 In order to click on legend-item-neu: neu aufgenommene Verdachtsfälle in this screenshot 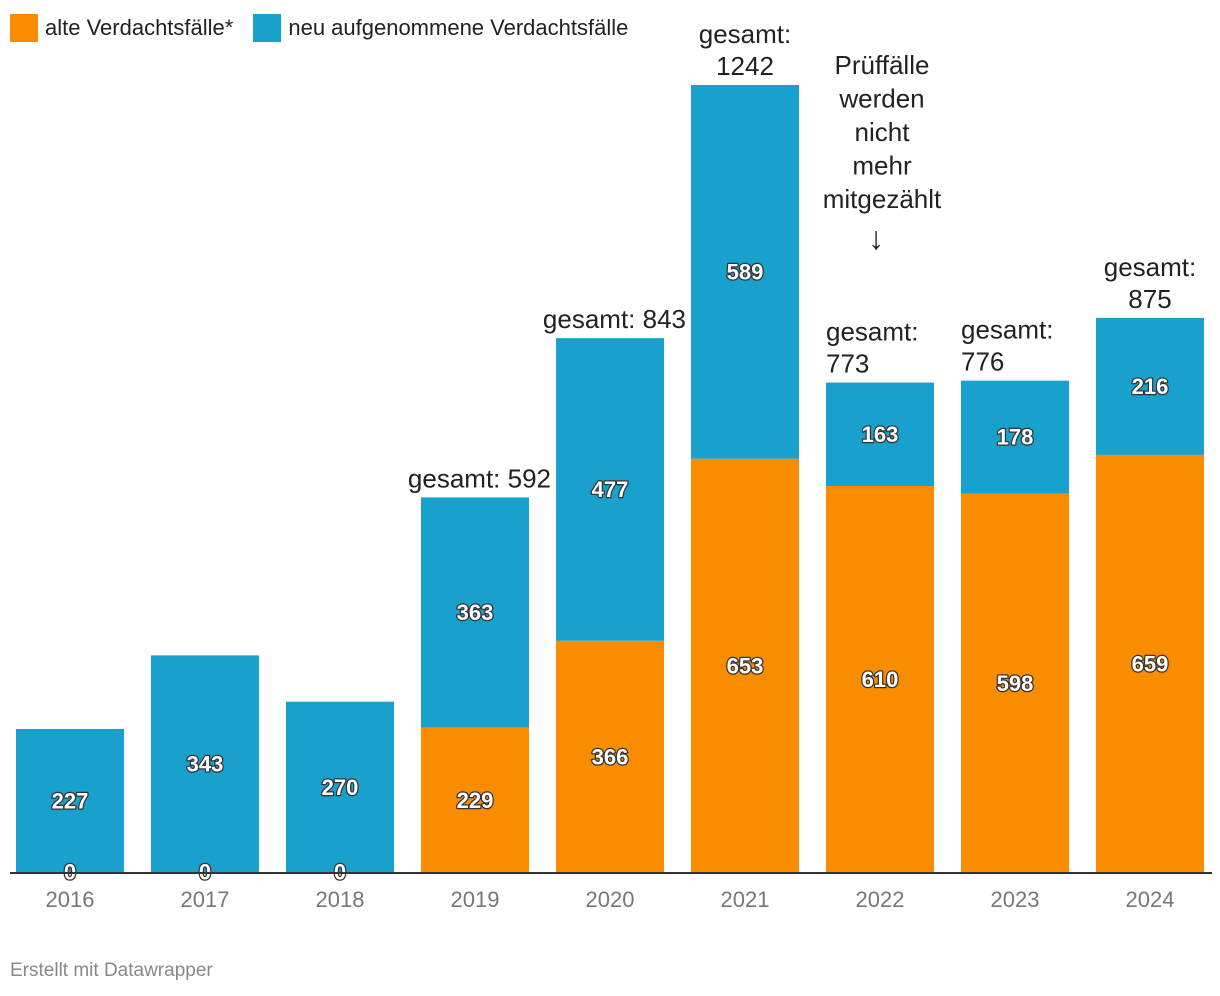, I will do `click(440, 28)`.